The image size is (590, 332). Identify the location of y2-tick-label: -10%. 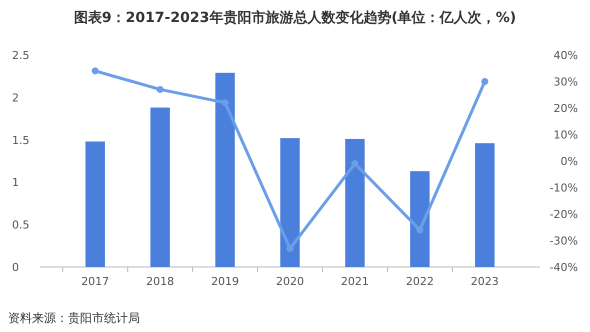
(564, 188).